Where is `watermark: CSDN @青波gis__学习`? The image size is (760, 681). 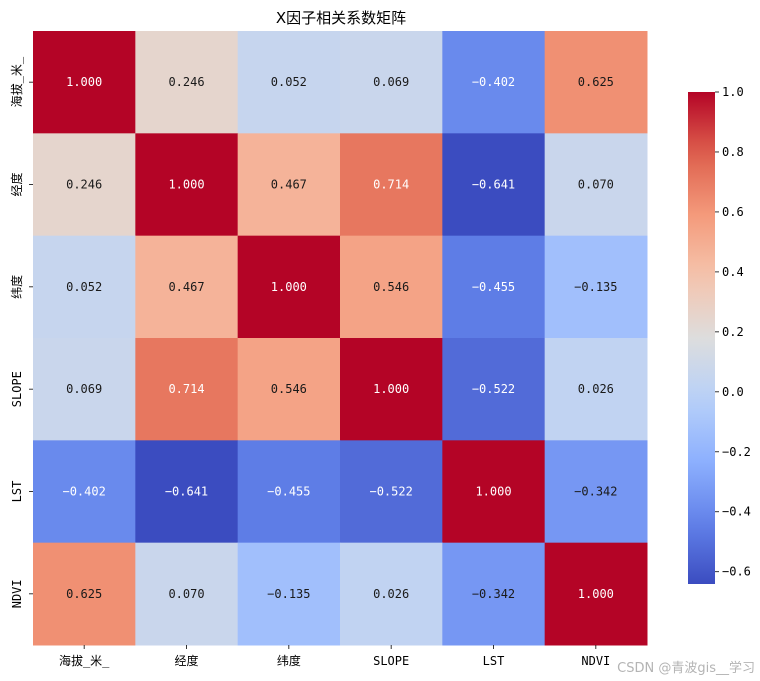 watermark: CSDN @青波gis__学习 is located at coordinates (686, 668).